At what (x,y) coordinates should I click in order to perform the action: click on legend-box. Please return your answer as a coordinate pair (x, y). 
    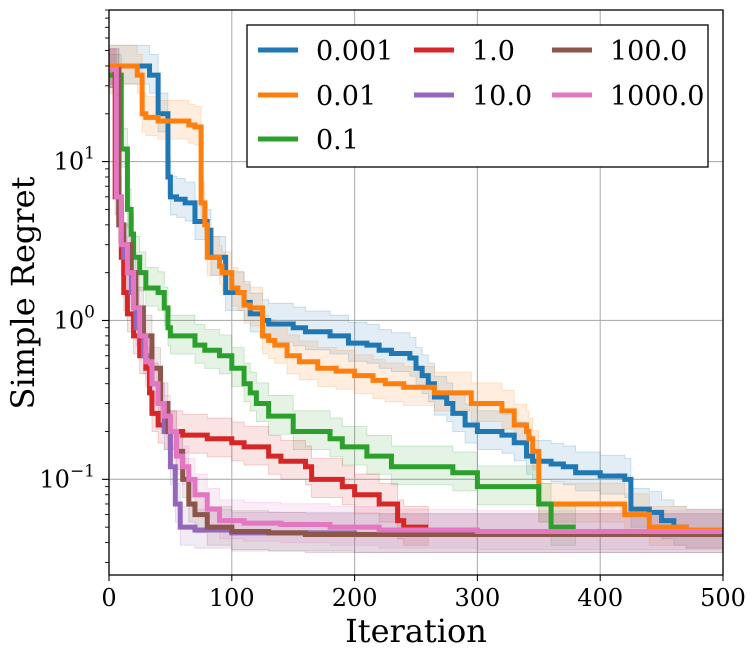
    Looking at the image, I should click on (477, 96).